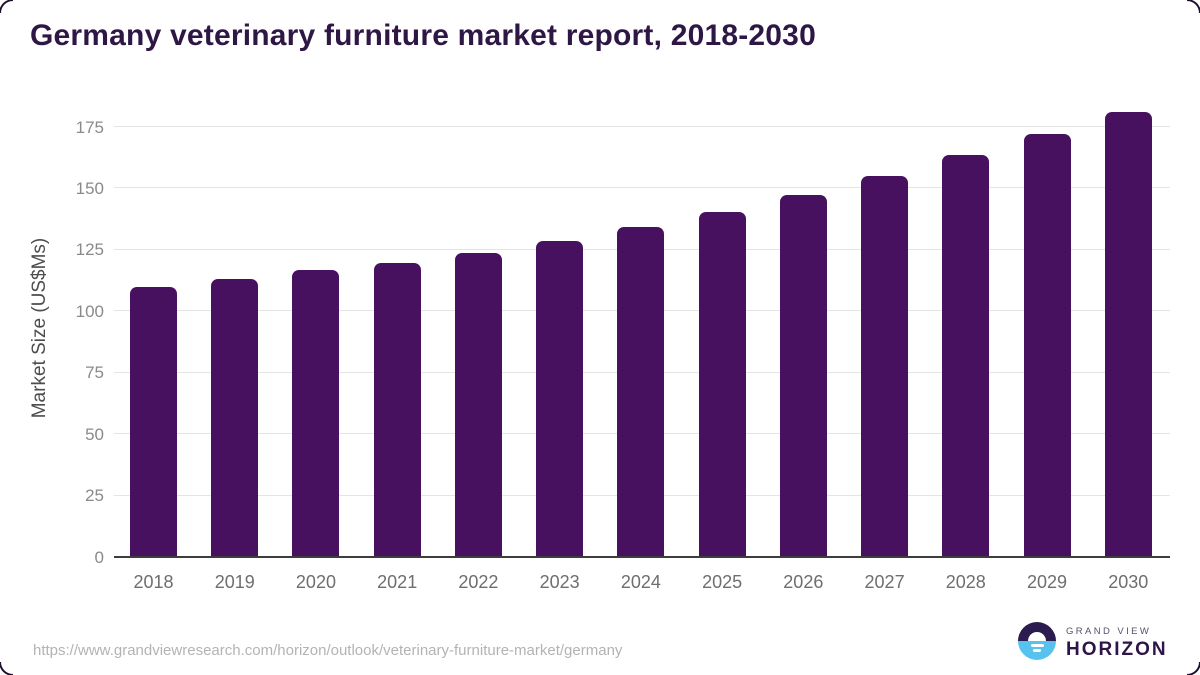  I want to click on y-tick-label: 100, so click(89, 311).